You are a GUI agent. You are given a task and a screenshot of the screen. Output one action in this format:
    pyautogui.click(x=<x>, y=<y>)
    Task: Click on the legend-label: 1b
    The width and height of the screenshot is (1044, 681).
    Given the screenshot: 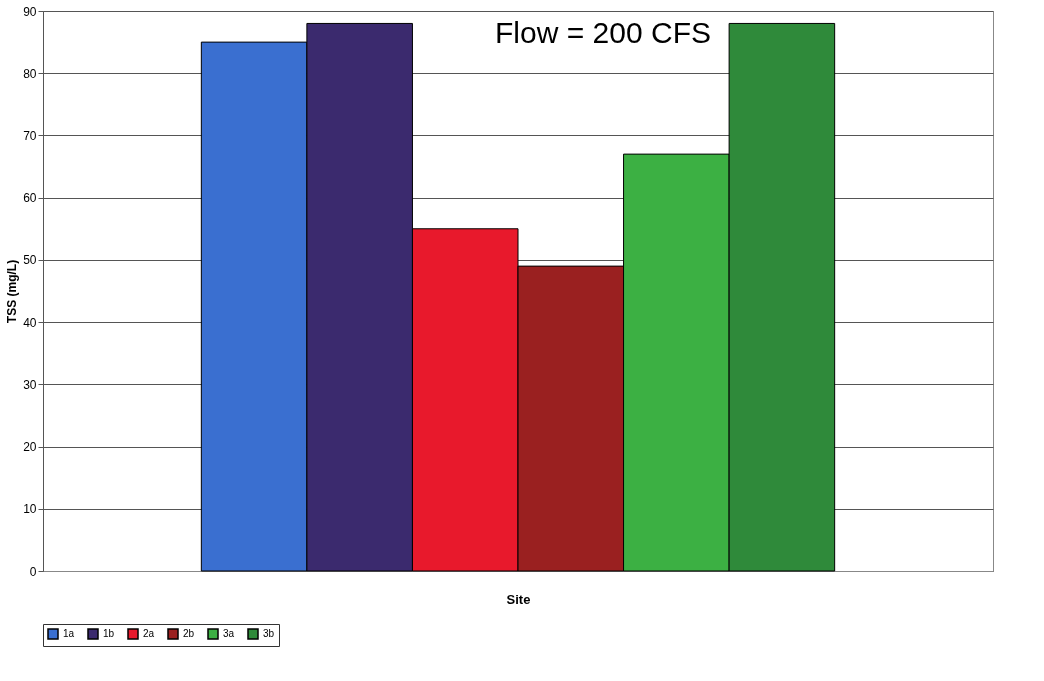 What is the action you would take?
    pyautogui.click(x=109, y=633)
    